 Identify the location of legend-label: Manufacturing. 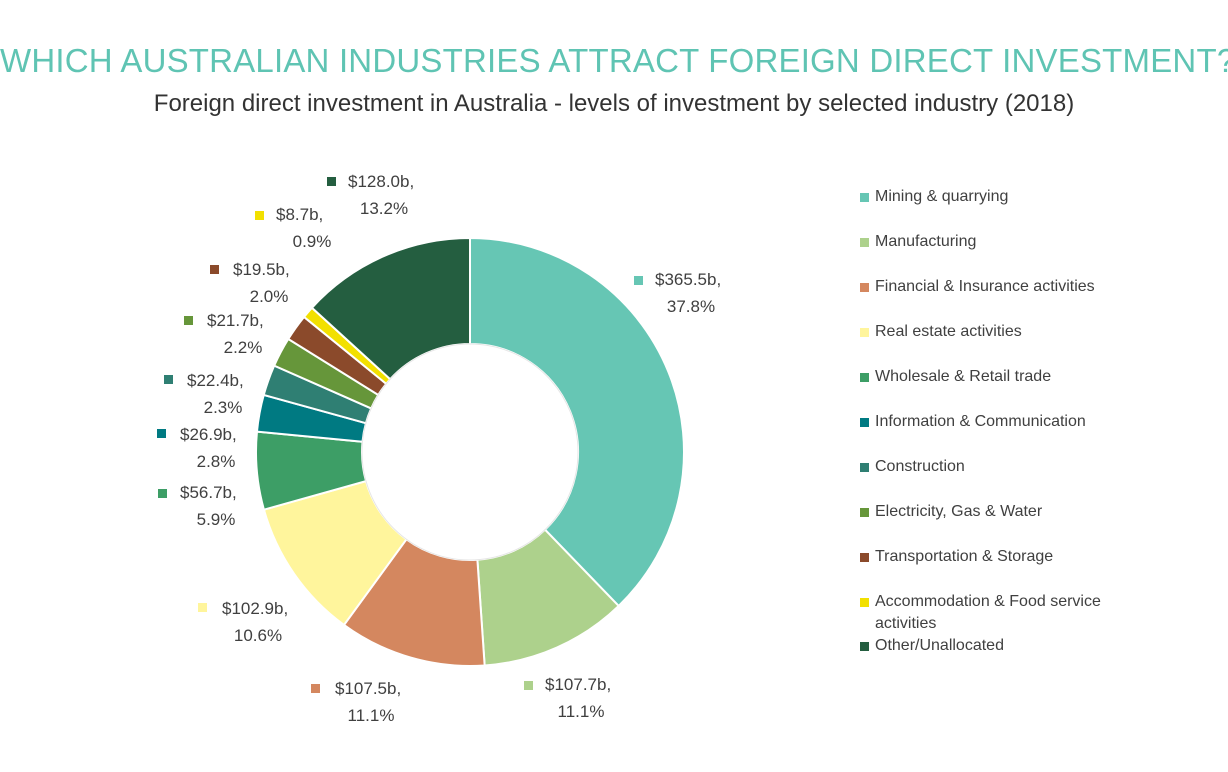
(926, 241).